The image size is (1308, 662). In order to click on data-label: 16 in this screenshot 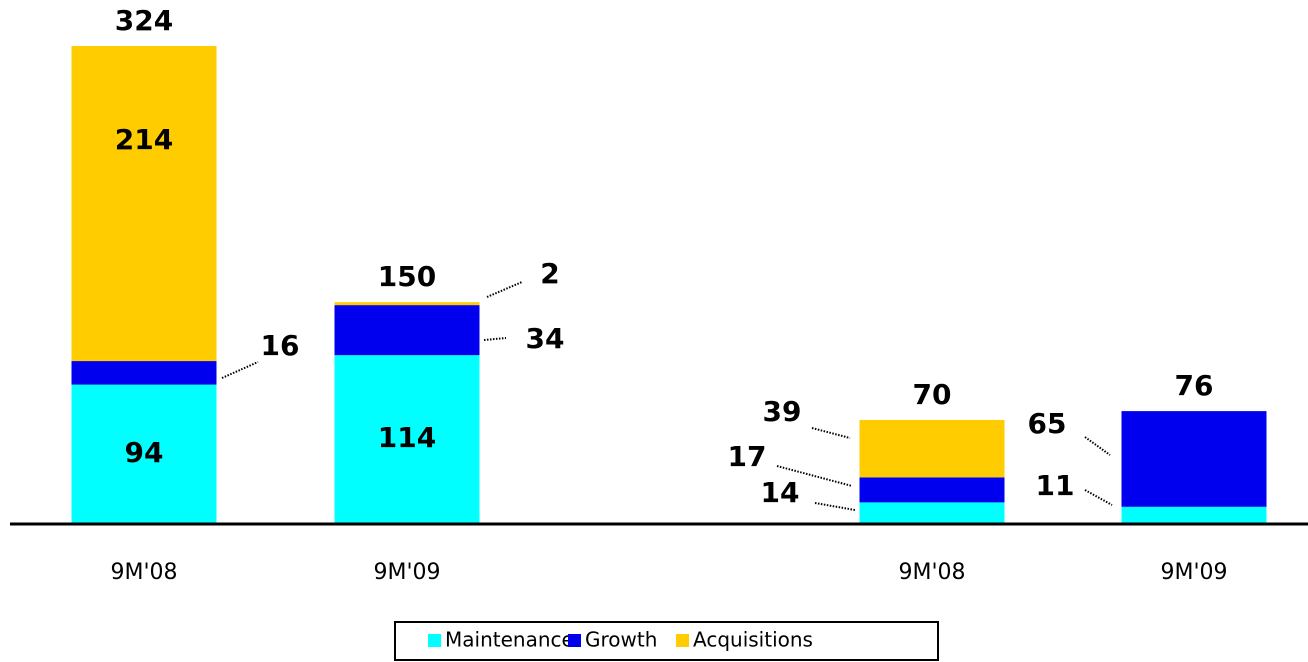, I will do `click(280, 345)`.